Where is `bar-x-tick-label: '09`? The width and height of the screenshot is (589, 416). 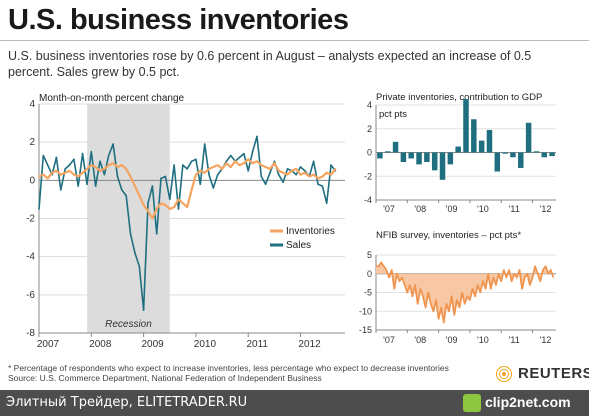
bar-x-tick-label: '09 is located at coordinates (452, 209).